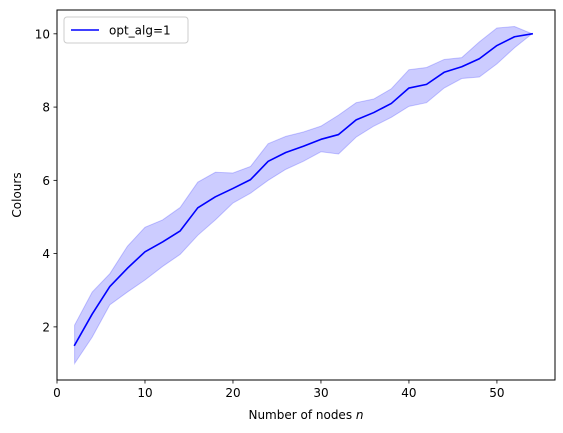 The height and width of the screenshot is (433, 563). Describe the element at coordinates (57, 393) in the screenshot. I see `x-tick-label: 0` at that location.